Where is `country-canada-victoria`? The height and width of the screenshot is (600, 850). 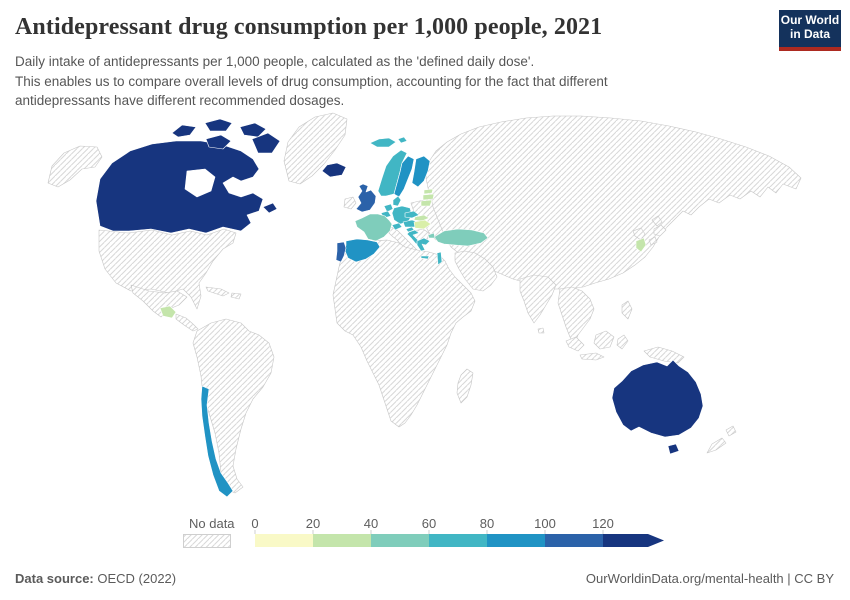
country-canada-victoria is located at coordinates (218, 142).